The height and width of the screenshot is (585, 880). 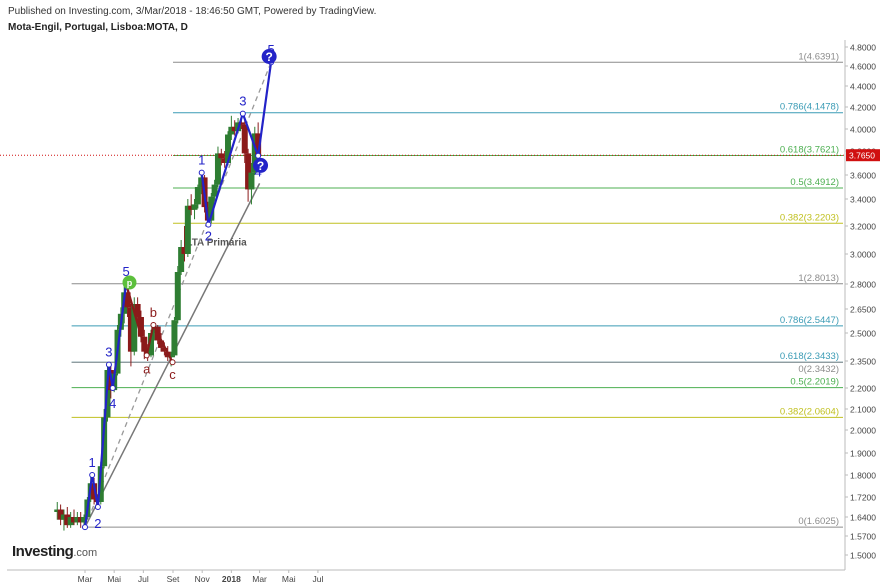 I want to click on fib-level-label: 1(2.8013), so click(x=818, y=278).